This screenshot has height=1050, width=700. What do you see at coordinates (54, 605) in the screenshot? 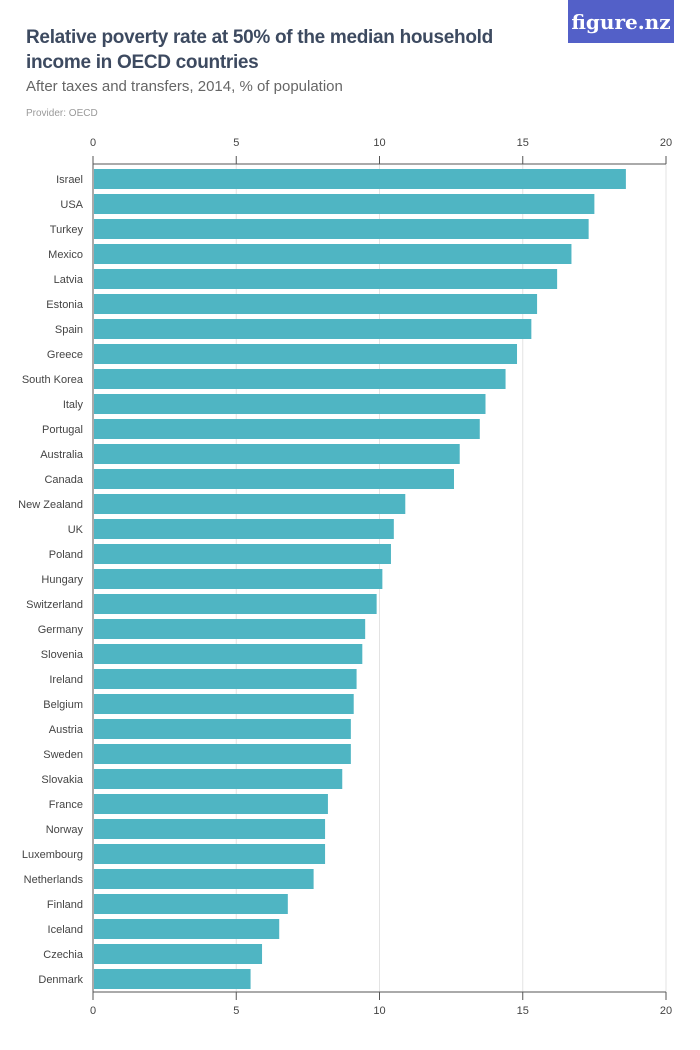
I see `y-category-label: Switzerland` at bounding box center [54, 605].